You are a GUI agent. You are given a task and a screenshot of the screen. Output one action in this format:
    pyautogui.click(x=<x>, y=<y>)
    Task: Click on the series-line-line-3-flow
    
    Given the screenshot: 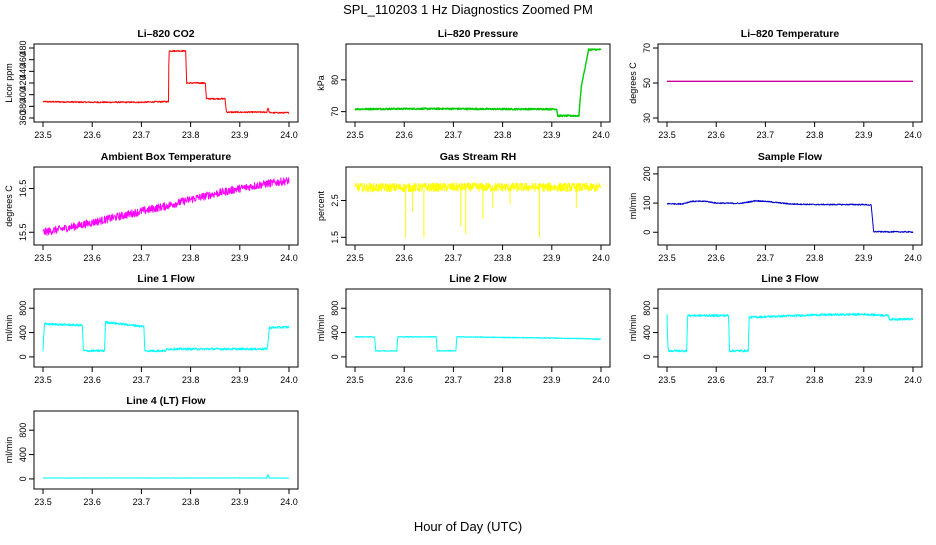 What is the action you would take?
    pyautogui.click(x=790, y=332)
    